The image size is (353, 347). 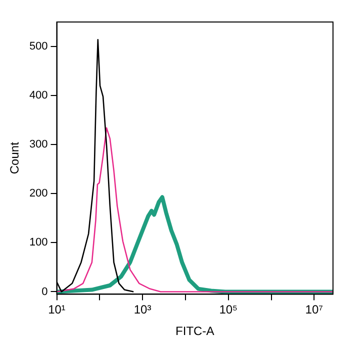 What do you see at coordinates (38, 194) in the screenshot?
I see `y-tick-label: 200` at bounding box center [38, 194].